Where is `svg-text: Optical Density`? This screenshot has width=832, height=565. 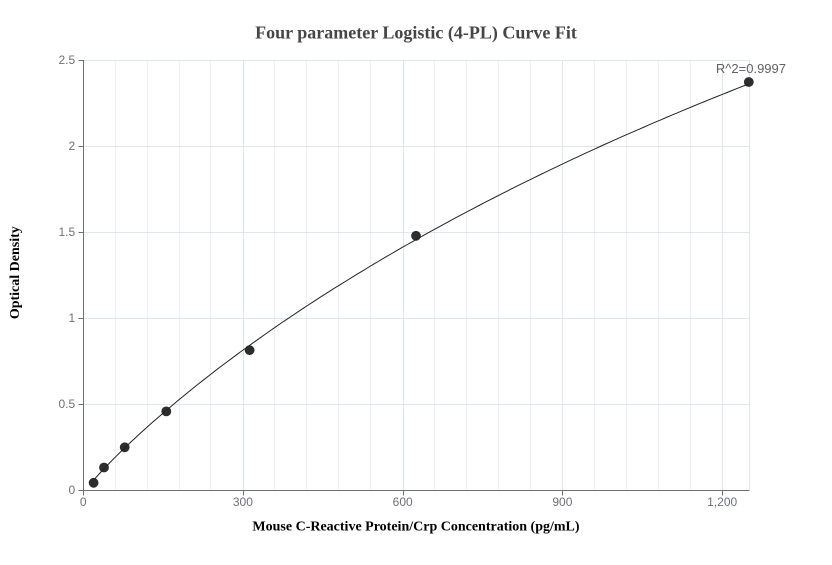
svg-text: Optical Density is located at coordinates (15, 272).